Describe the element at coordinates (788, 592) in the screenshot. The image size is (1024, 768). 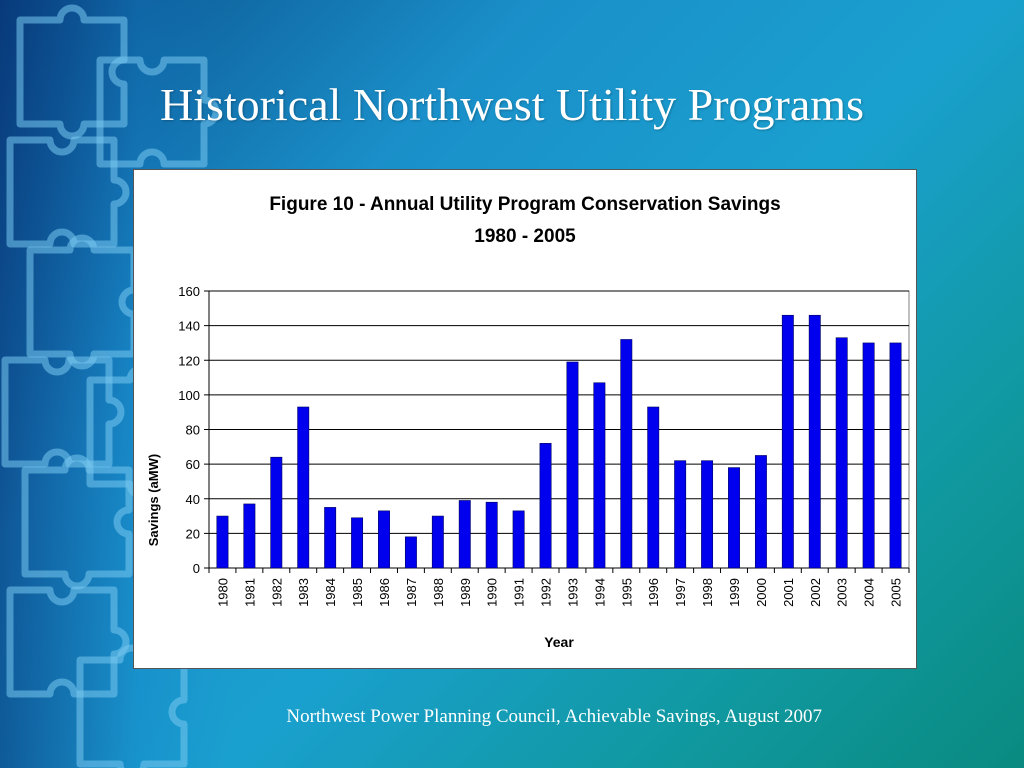
I see `x-tick-label: 2001` at that location.